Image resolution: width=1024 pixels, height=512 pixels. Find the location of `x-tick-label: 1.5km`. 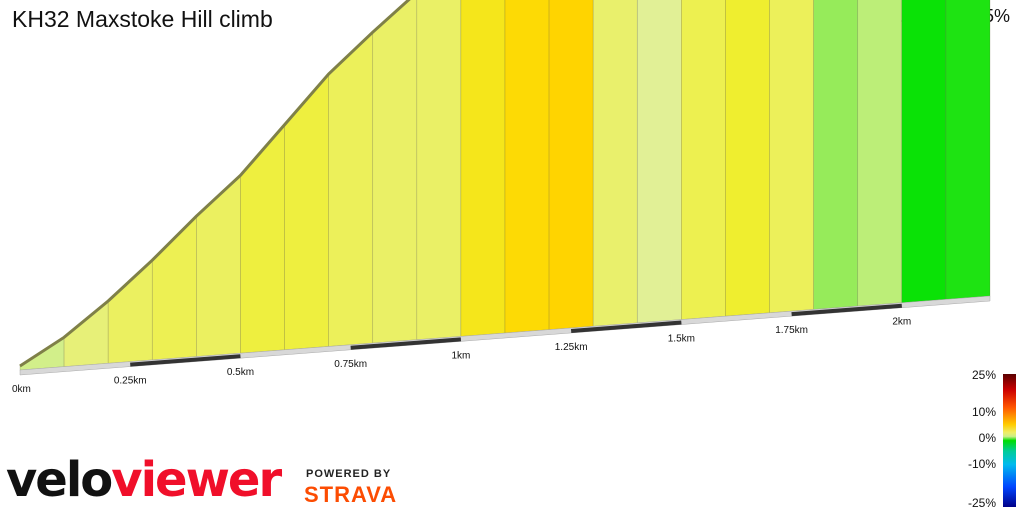

x-tick-label: 1.5km is located at coordinates (681, 339).